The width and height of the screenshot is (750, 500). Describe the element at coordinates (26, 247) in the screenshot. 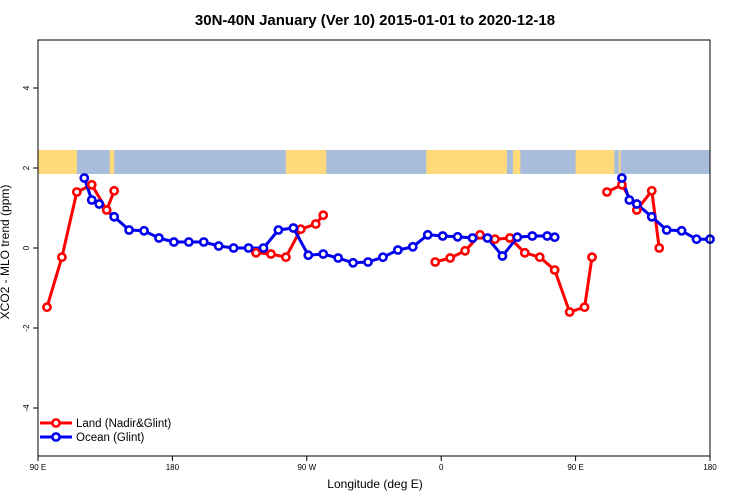

I see `y-tick-label: 0` at that location.